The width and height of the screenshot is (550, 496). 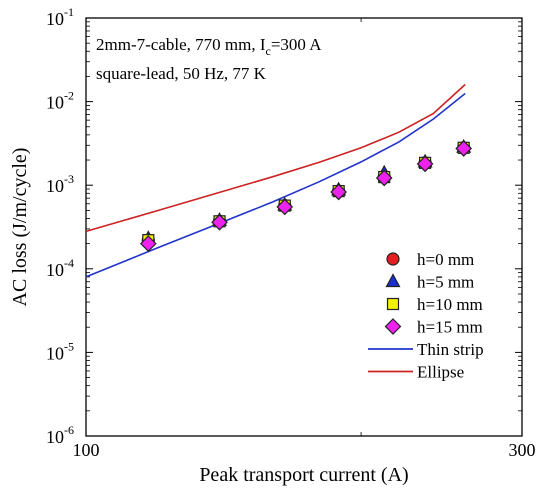 I want to click on legend-symbol-h-0-mm, so click(x=393, y=259).